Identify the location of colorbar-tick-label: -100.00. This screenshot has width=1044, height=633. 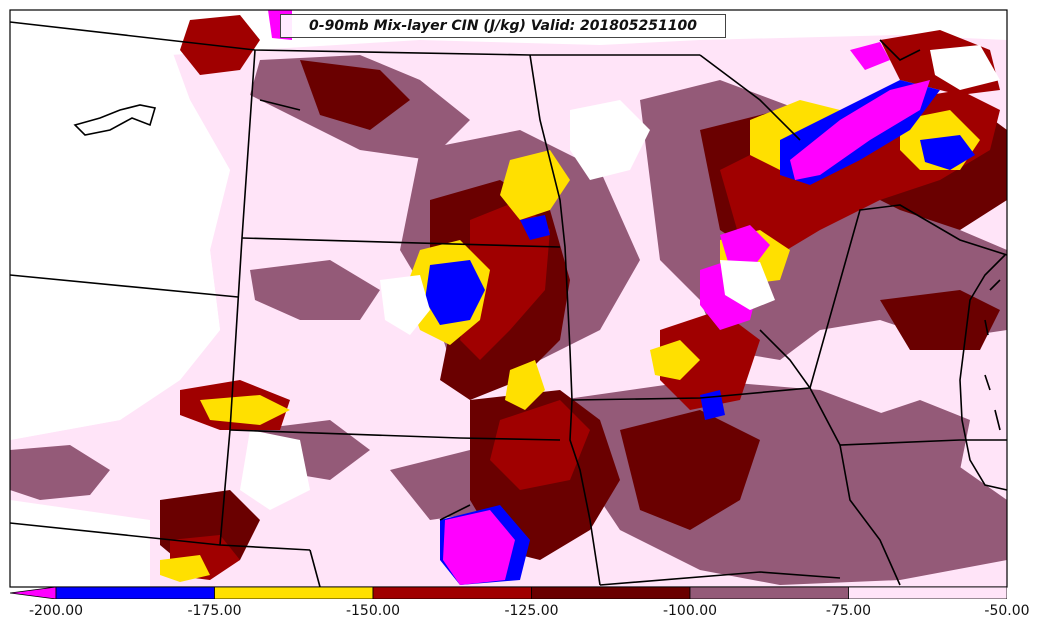
(690, 611).